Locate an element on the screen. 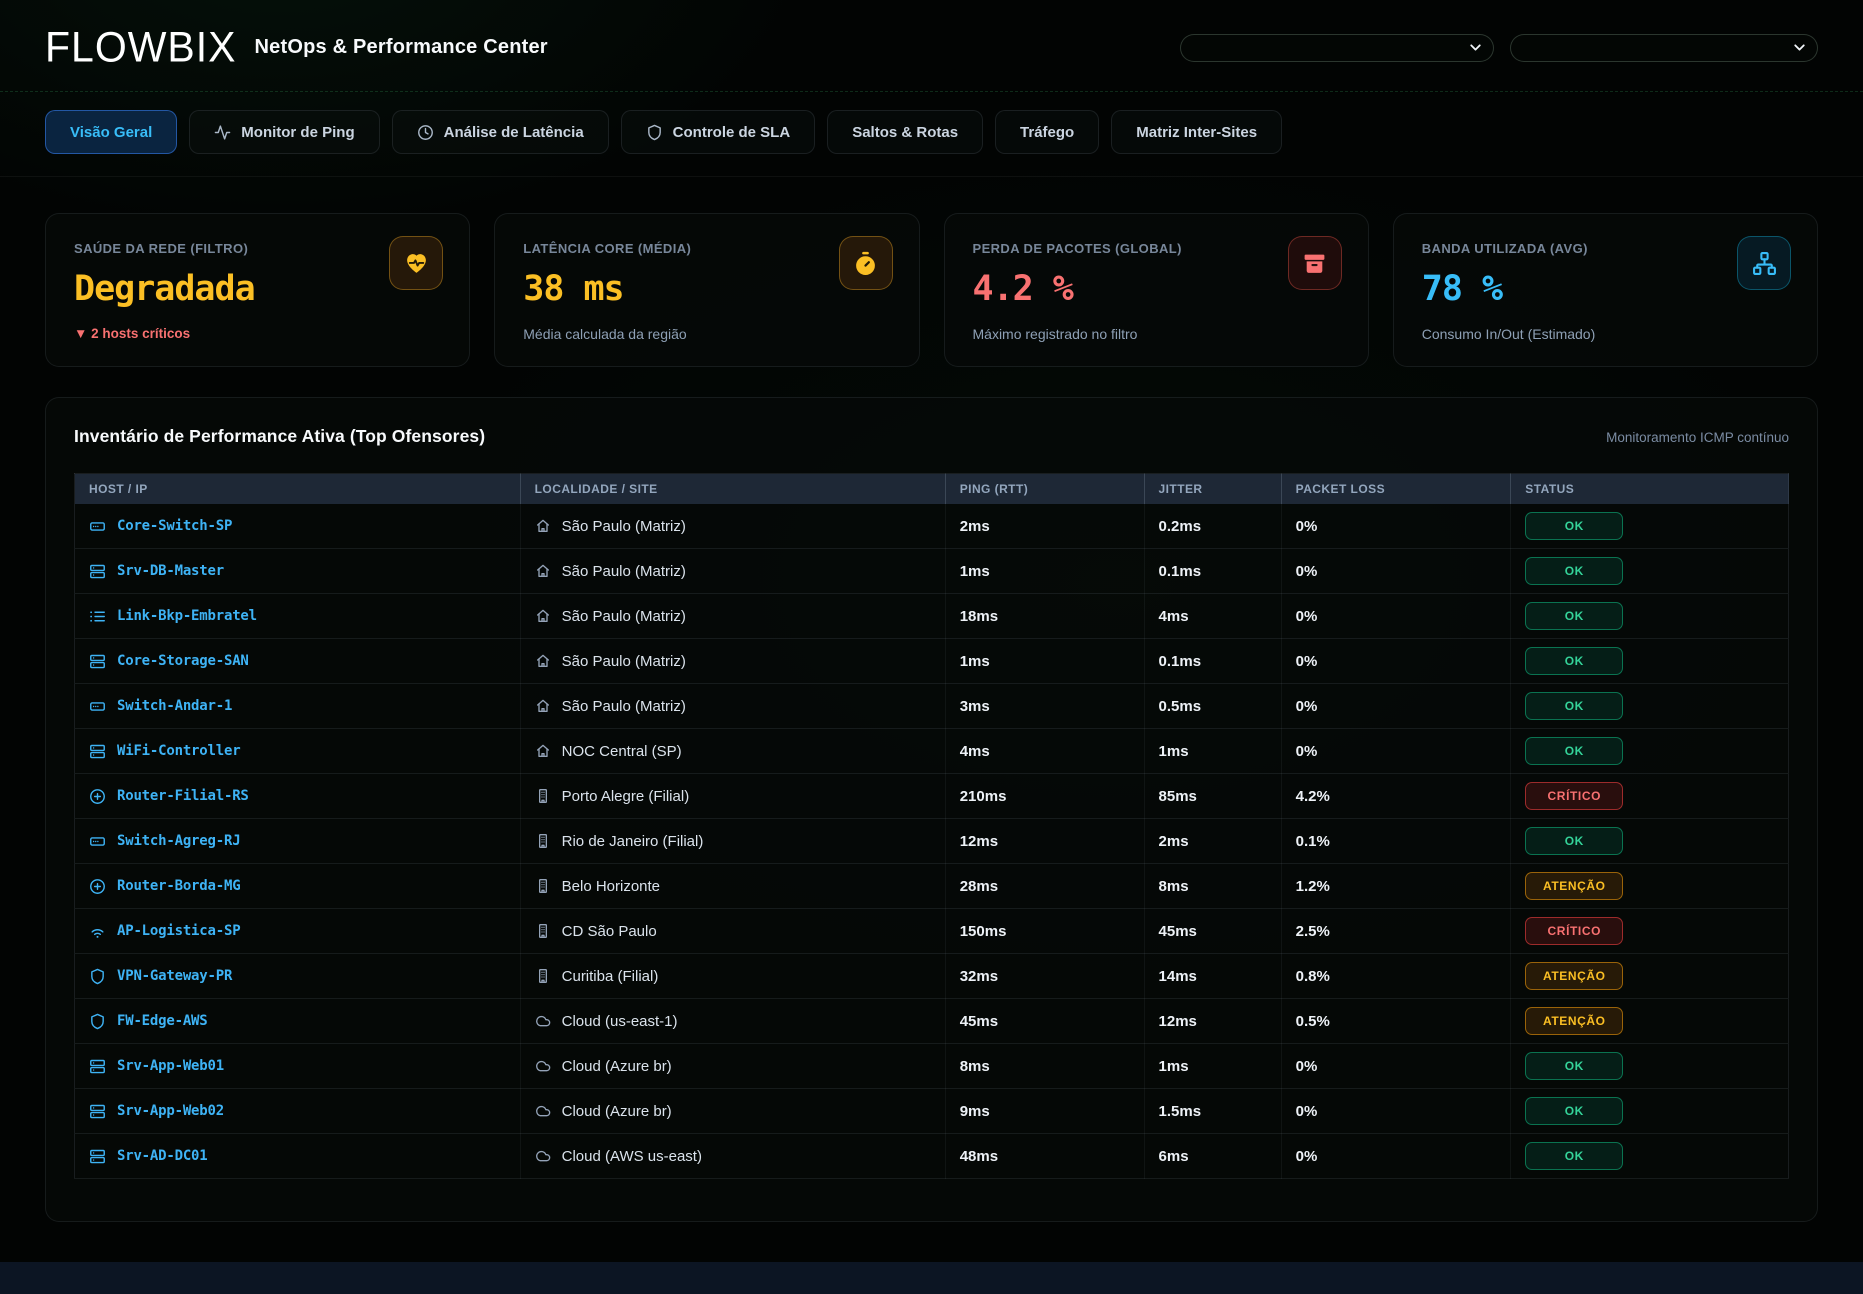  host-name: Router-Borda-MG is located at coordinates (179, 886).